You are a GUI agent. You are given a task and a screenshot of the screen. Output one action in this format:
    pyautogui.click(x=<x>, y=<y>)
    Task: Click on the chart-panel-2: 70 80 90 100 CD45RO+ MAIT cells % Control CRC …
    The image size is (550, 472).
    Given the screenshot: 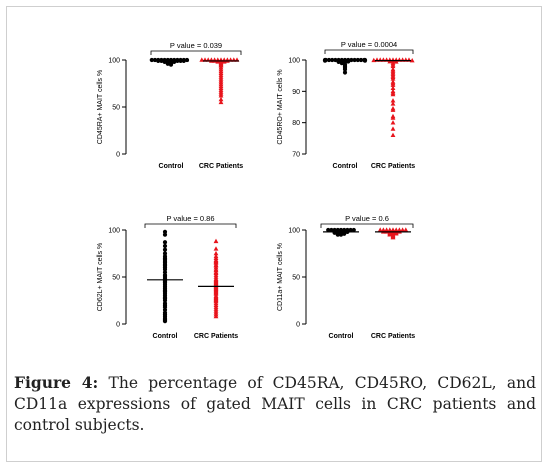 What is the action you would take?
    pyautogui.click(x=346, y=105)
    